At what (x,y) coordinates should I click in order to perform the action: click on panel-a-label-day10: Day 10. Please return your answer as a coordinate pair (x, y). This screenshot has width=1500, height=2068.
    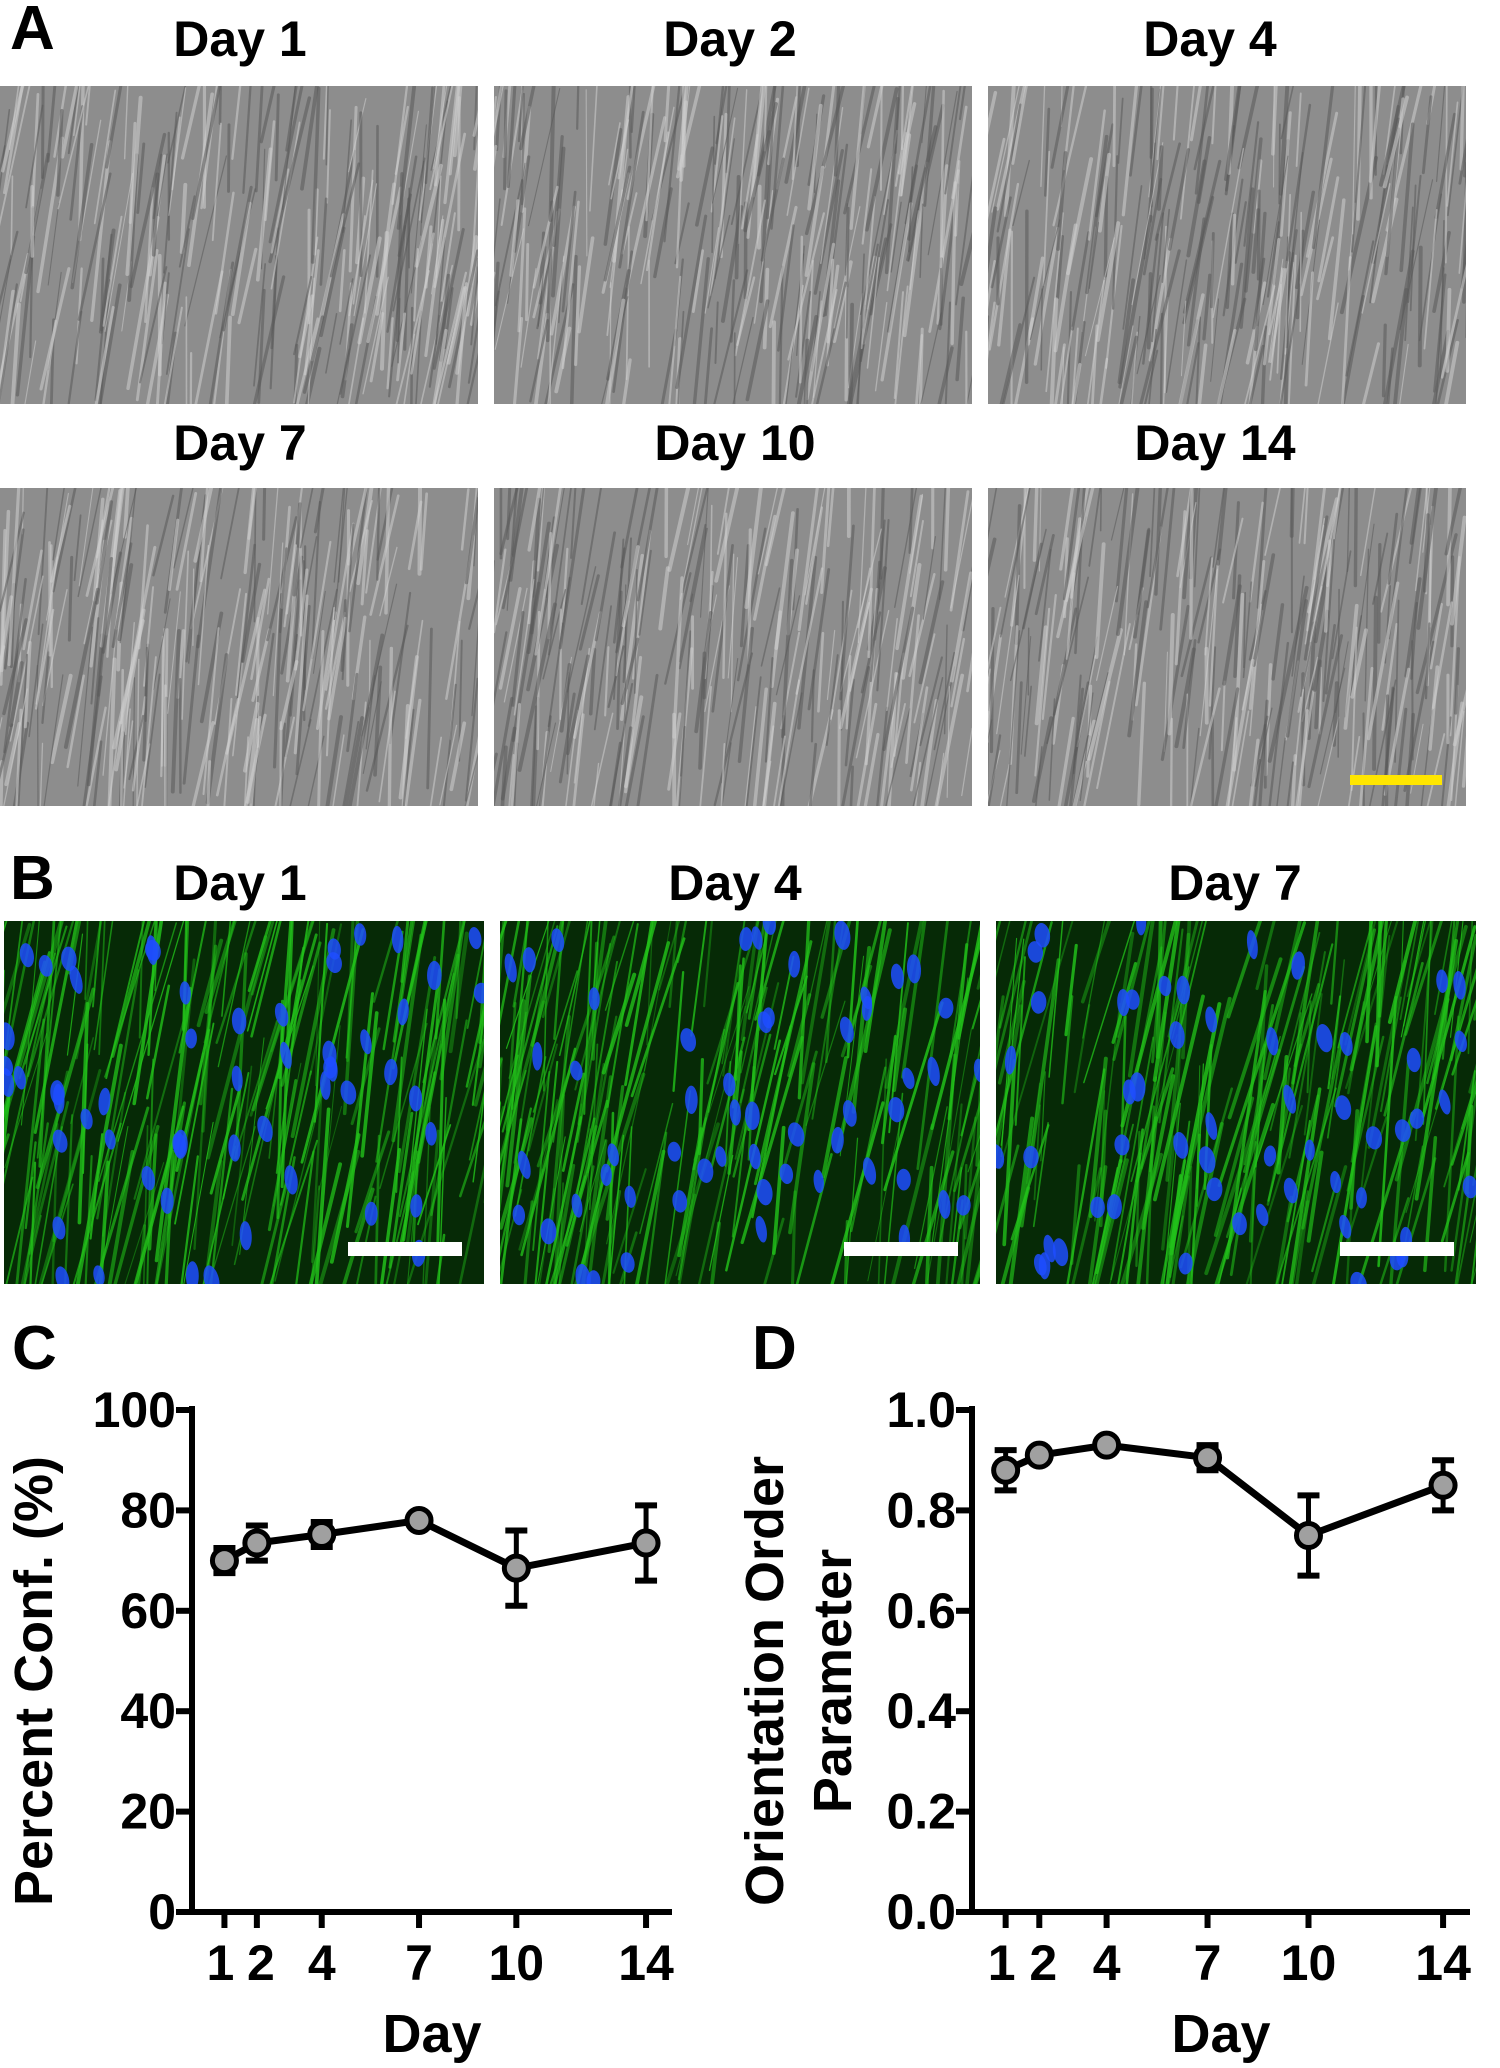
    Looking at the image, I should click on (735, 443).